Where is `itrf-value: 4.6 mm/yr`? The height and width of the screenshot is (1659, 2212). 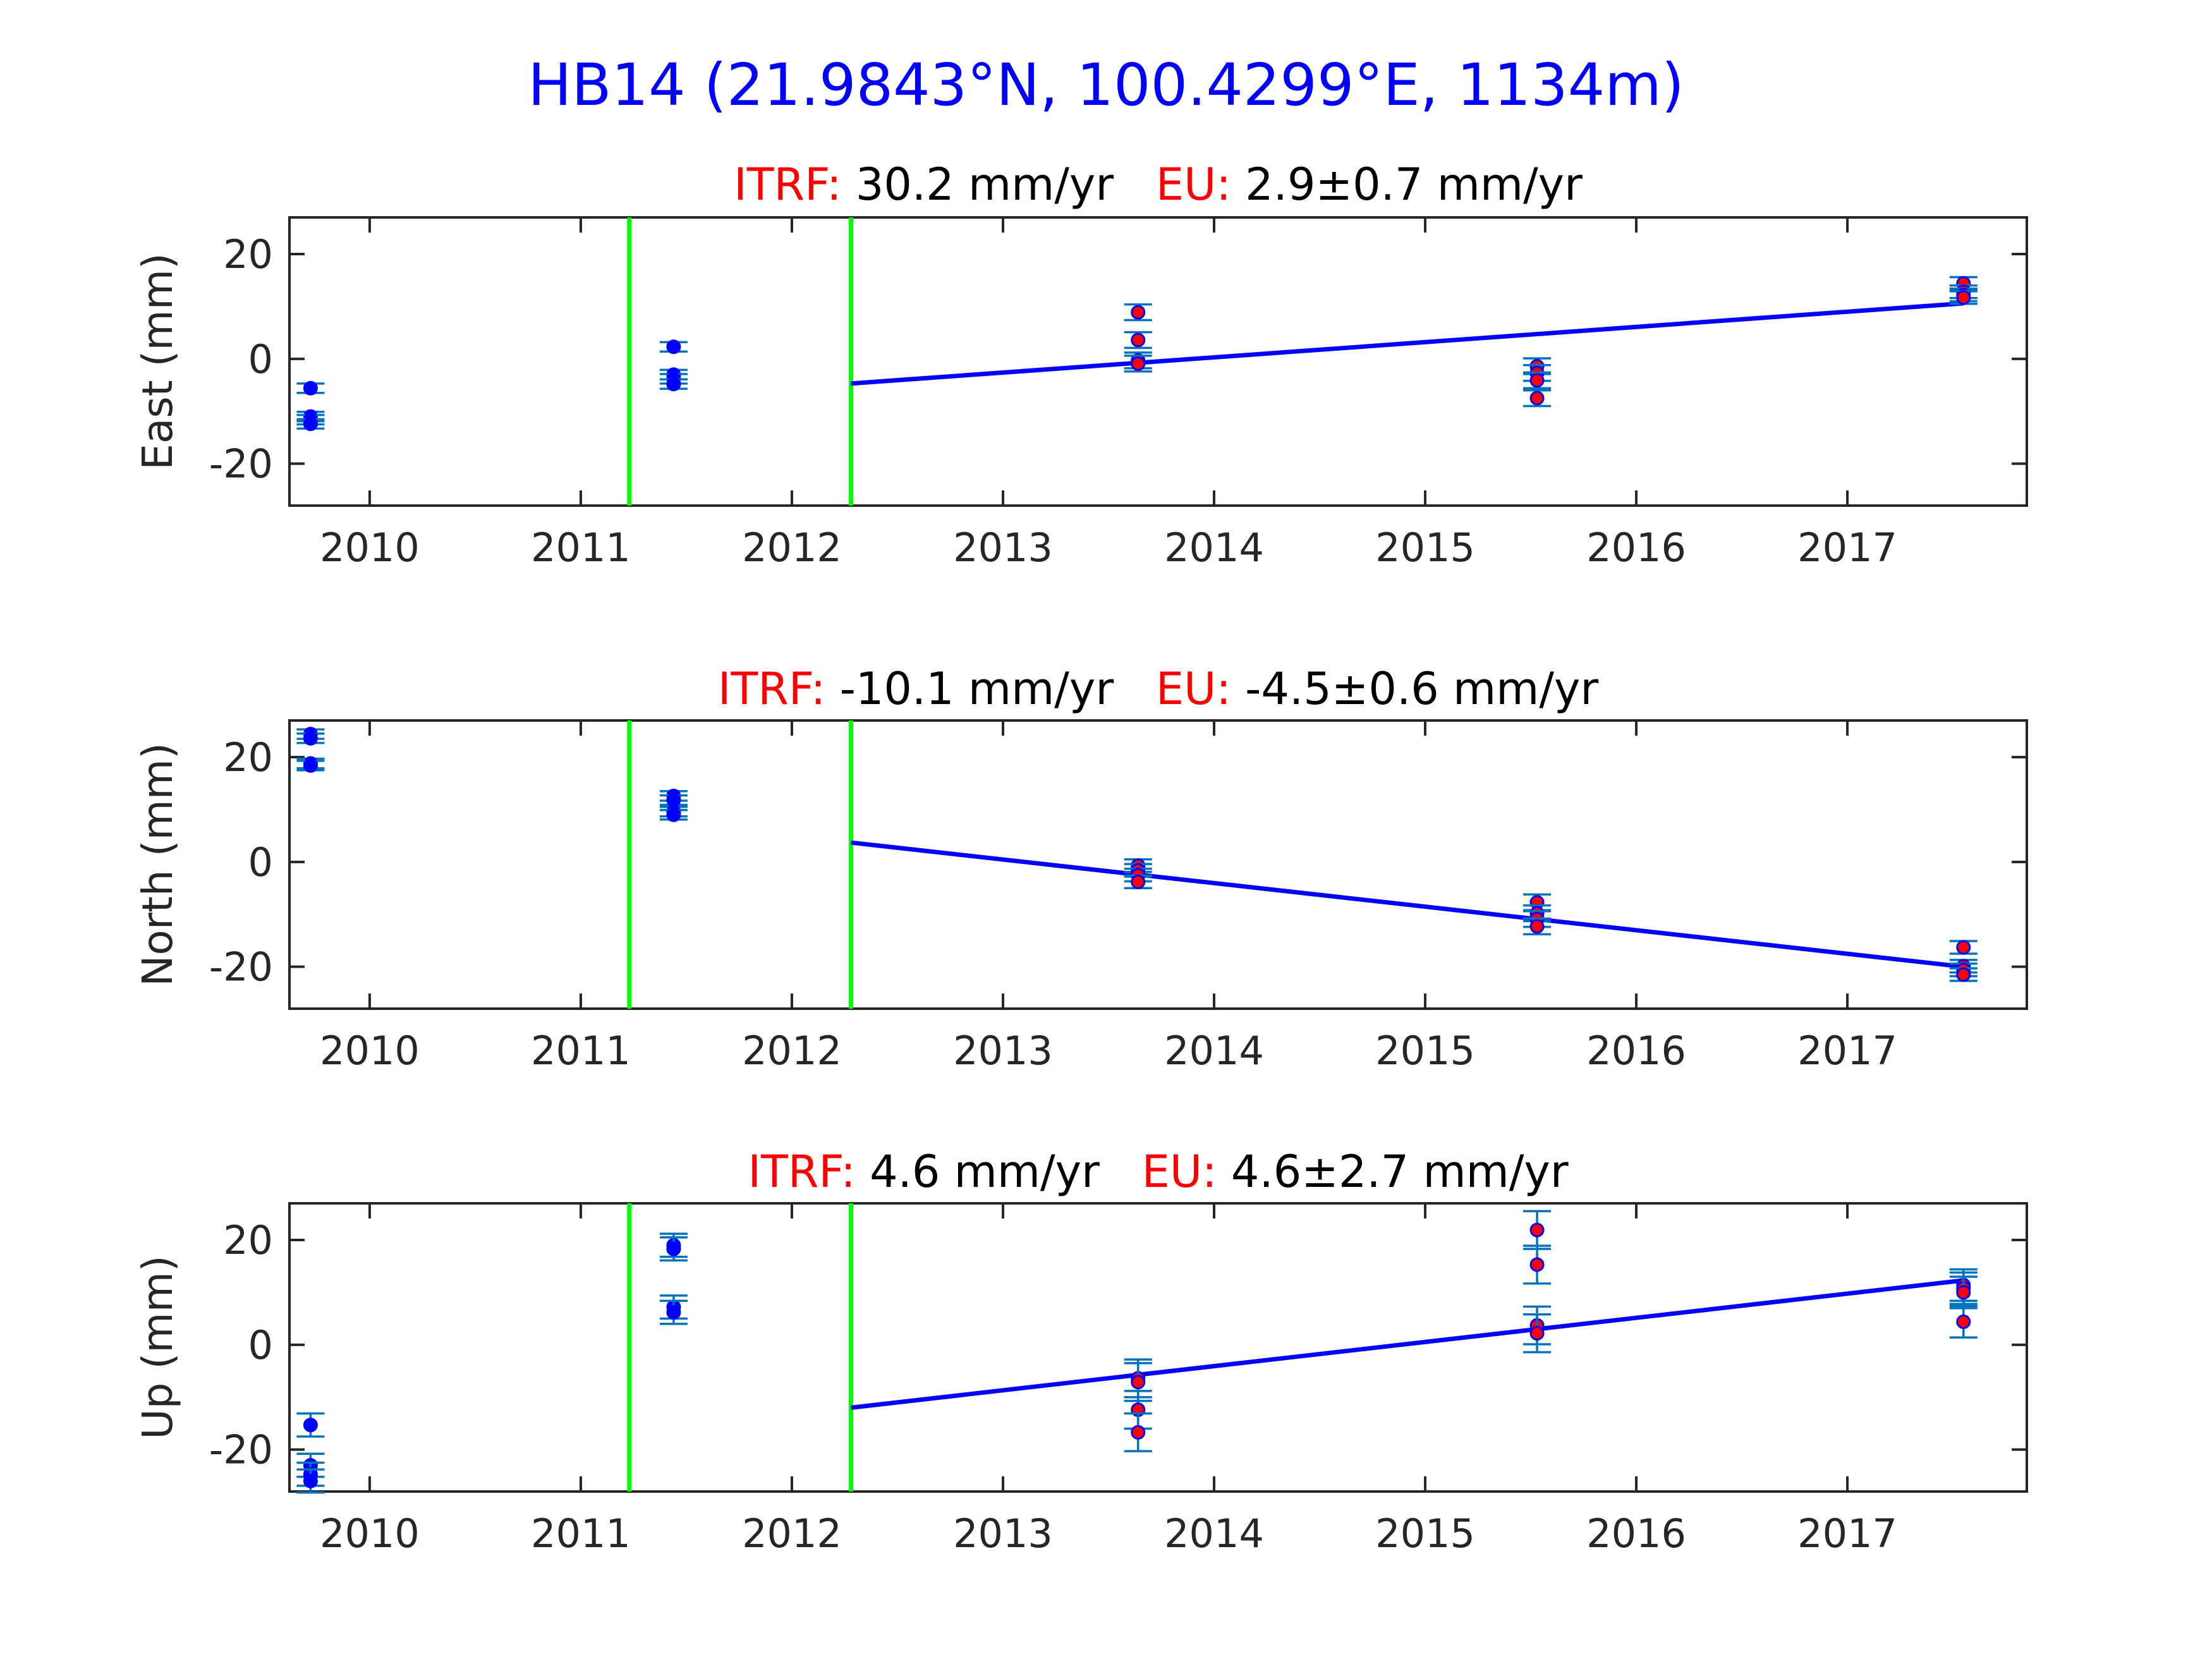
itrf-value: 4.6 mm/yr is located at coordinates (978, 1172).